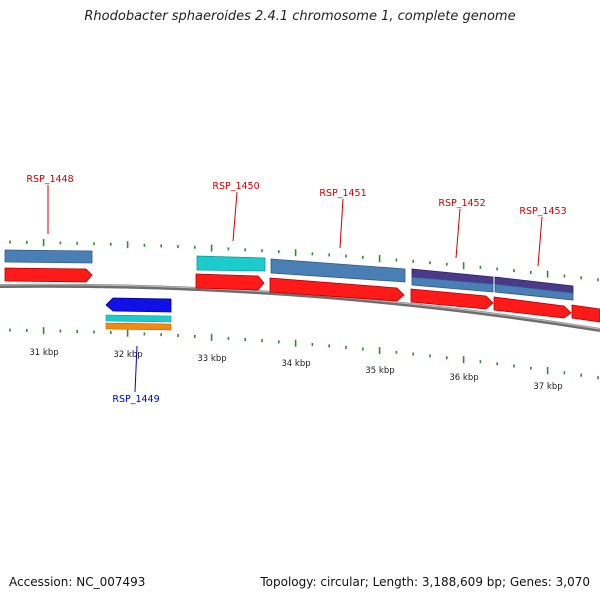 This screenshot has width=600, height=600. Describe the element at coordinates (547, 387) in the screenshot. I see `ruler-label-37: 37 kbp` at that location.